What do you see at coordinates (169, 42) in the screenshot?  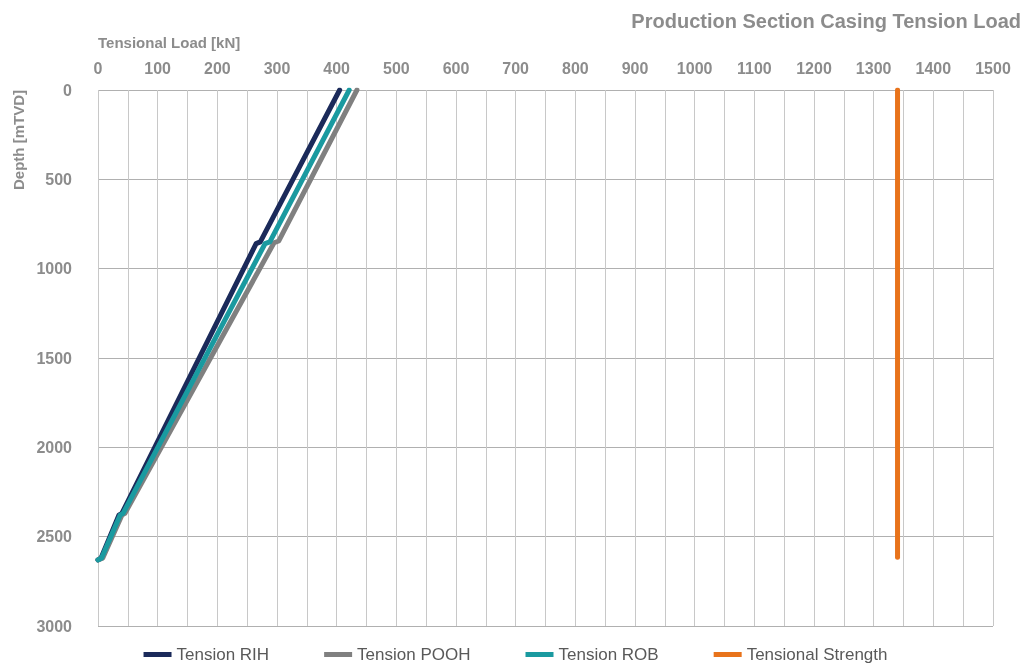 I see `x-axis-title: Tensional Load [kN]` at bounding box center [169, 42].